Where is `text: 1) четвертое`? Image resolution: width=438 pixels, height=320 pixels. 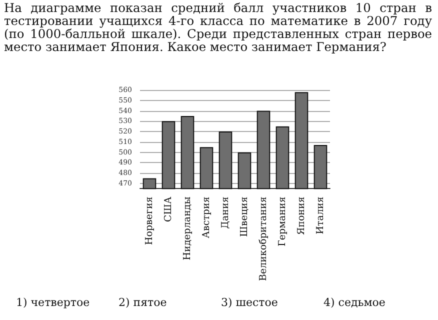 text: 1) четвертое is located at coordinates (53, 302).